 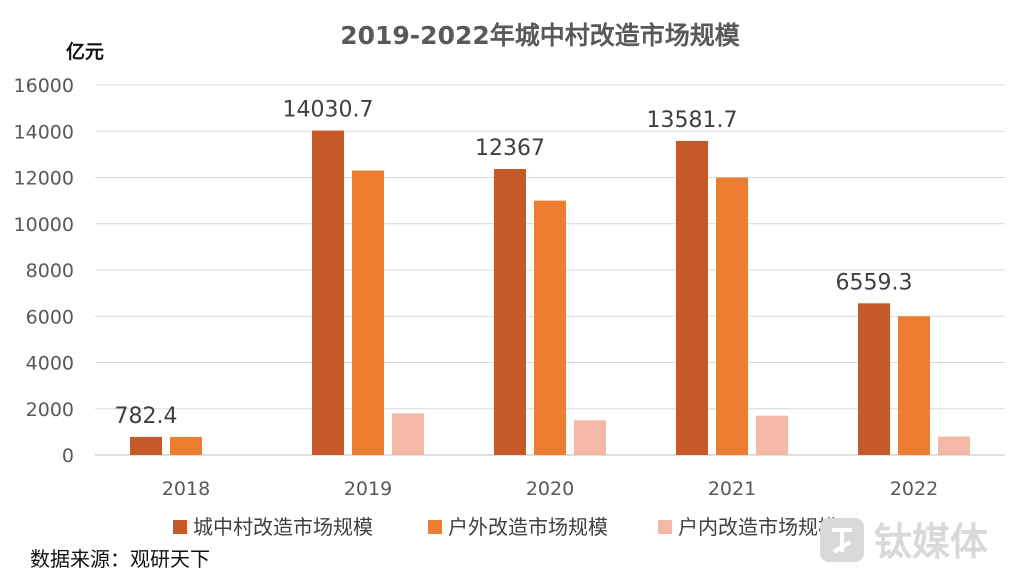 What do you see at coordinates (914, 489) in the screenshot?
I see `x-tick-label: 2022` at bounding box center [914, 489].